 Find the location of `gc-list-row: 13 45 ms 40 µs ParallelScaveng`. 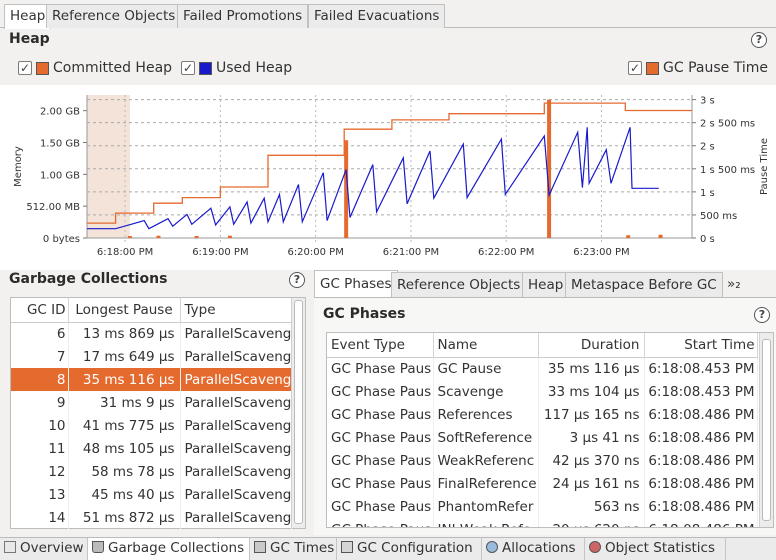

gc-list-row: 13 45 ms 40 µs ParallelScaveng is located at coordinates (151, 494).